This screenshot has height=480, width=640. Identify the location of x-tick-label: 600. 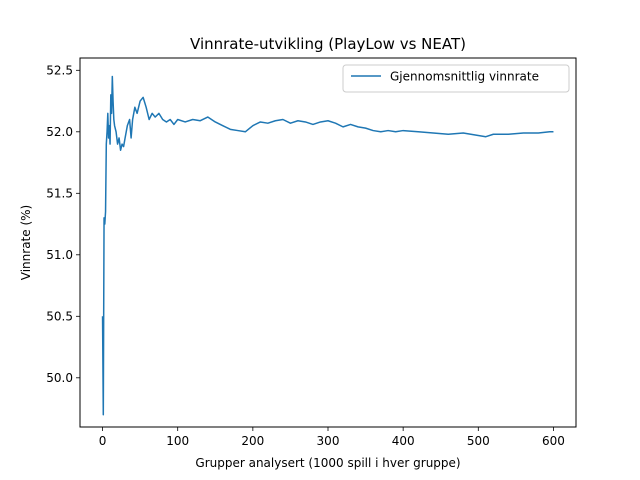
(553, 441).